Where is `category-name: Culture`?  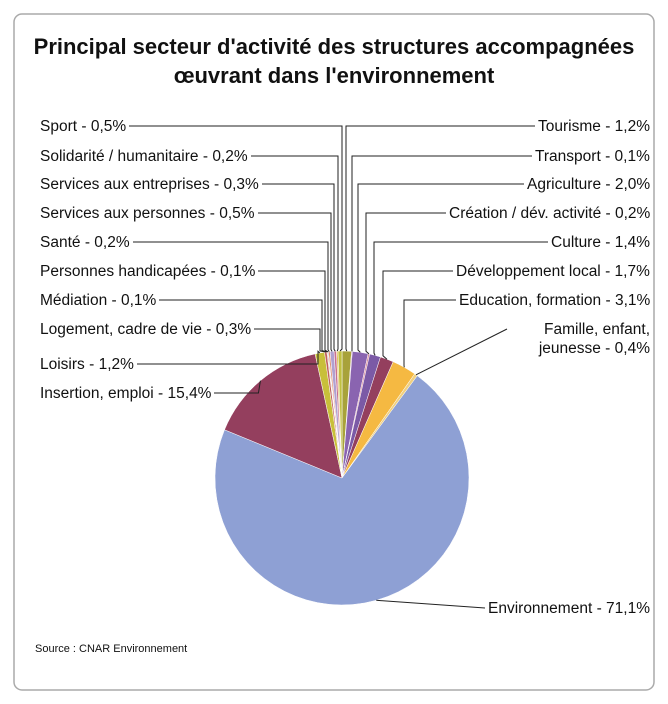 category-name: Culture is located at coordinates (576, 242).